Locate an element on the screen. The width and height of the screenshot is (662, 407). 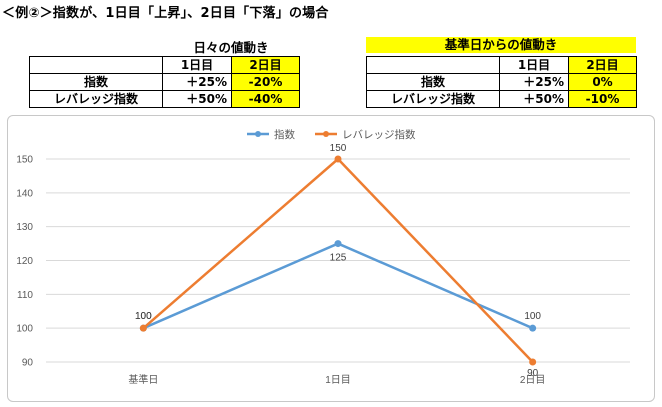
y-tick-label: 110 is located at coordinates (25, 295).